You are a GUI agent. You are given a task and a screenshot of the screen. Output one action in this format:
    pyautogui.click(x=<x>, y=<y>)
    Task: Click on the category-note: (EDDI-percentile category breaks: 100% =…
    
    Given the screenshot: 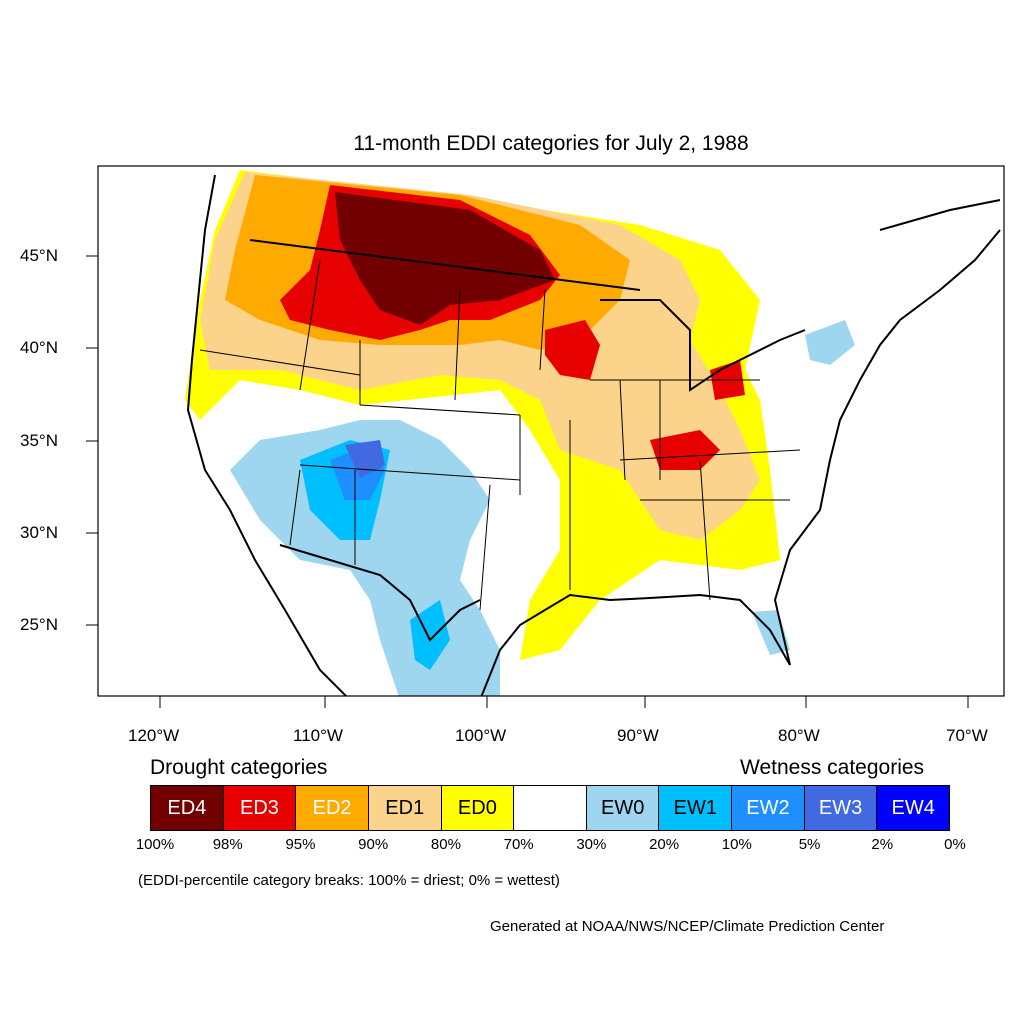 What is the action you would take?
    pyautogui.click(x=349, y=880)
    